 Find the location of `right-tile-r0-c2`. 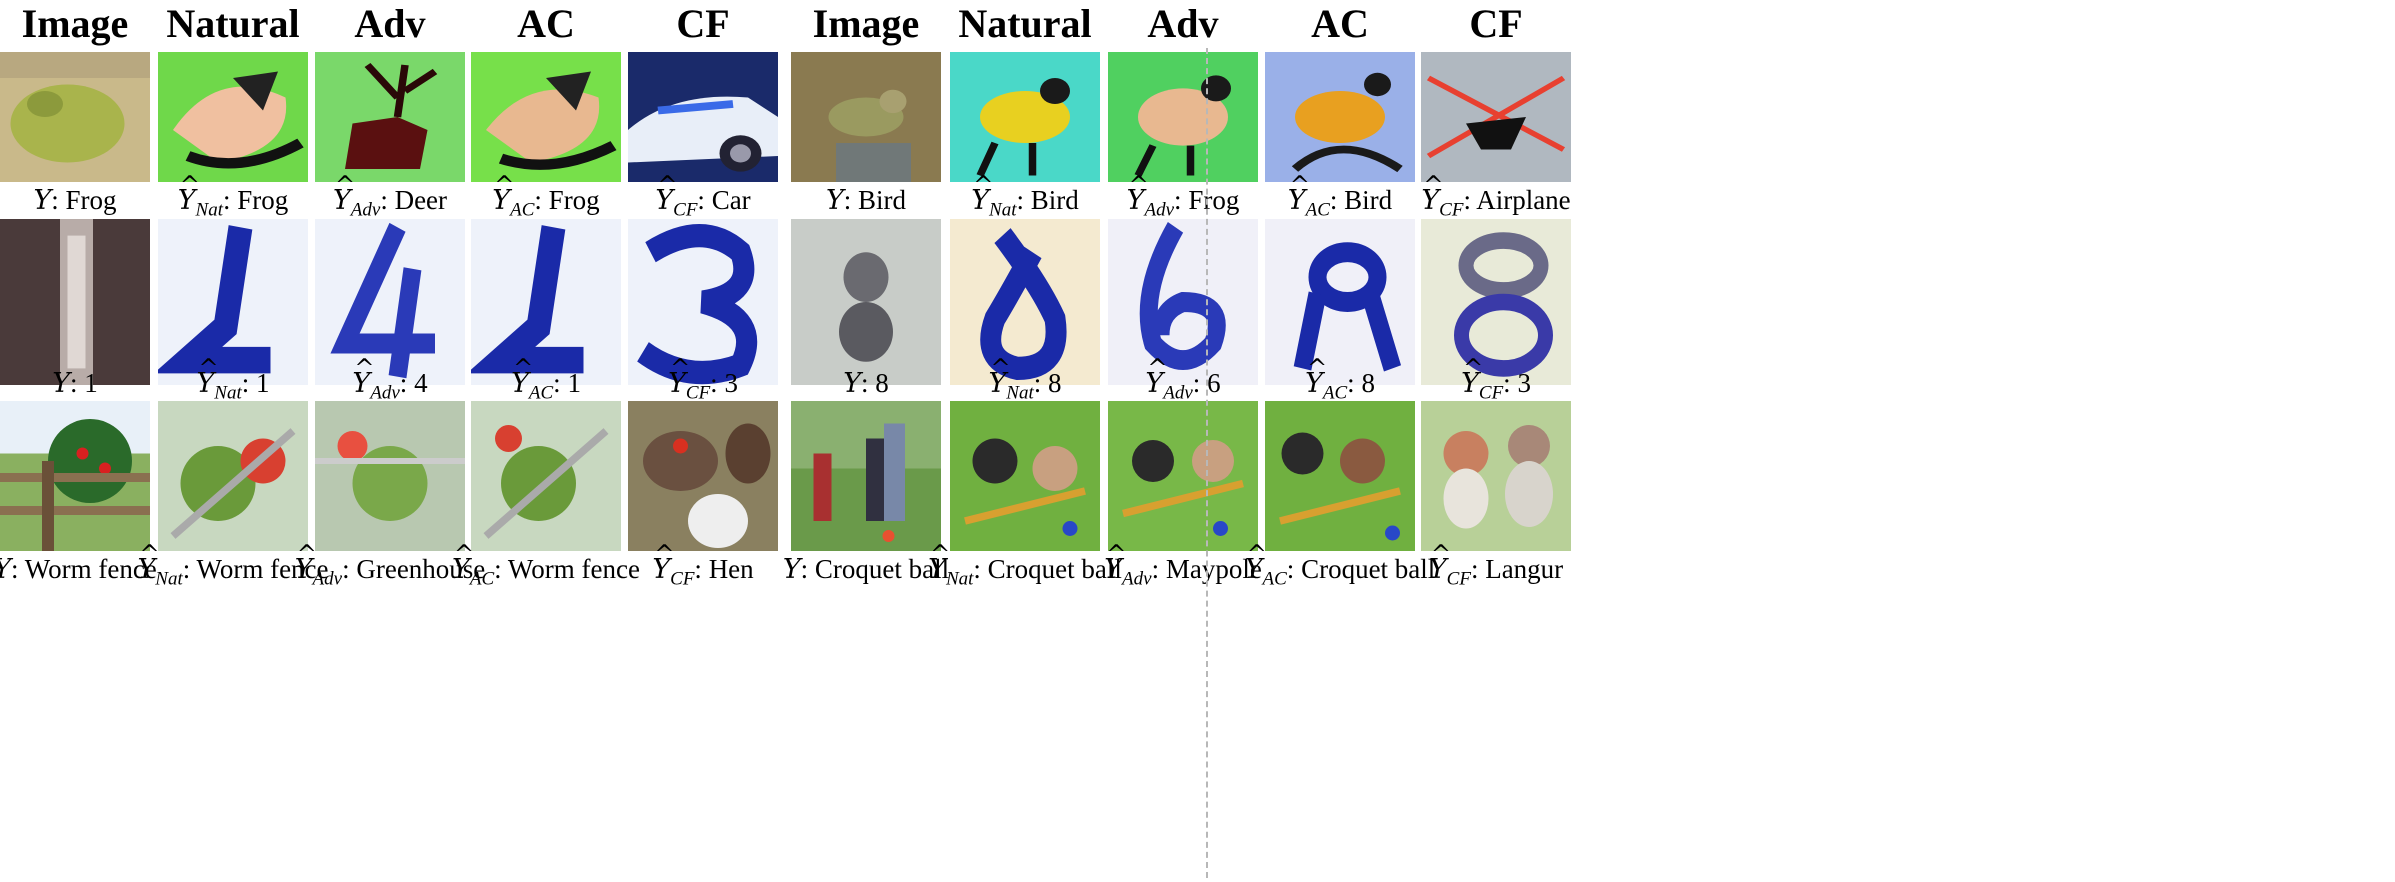

right-tile-r0-c2 is located at coordinates (1183, 117).